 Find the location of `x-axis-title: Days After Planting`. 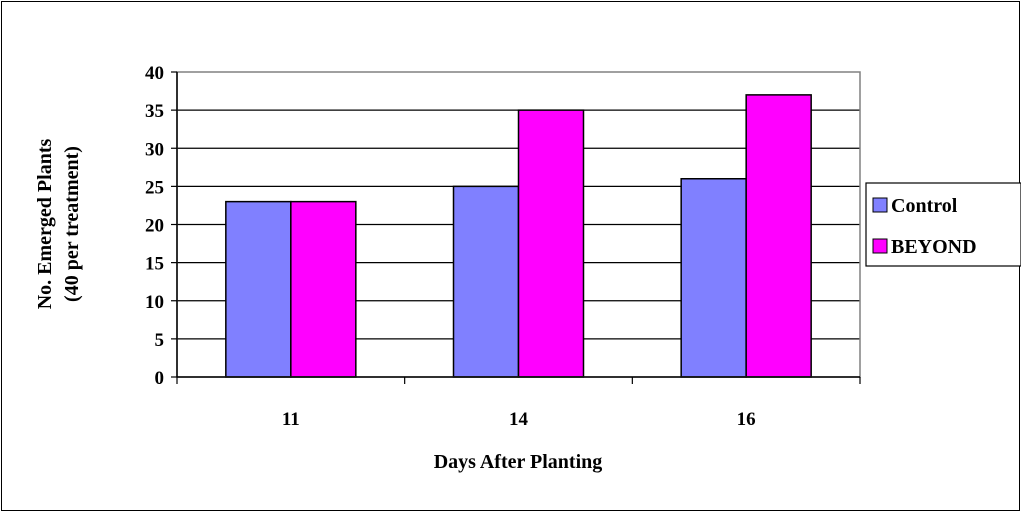

x-axis-title: Days After Planting is located at coordinates (518, 462).